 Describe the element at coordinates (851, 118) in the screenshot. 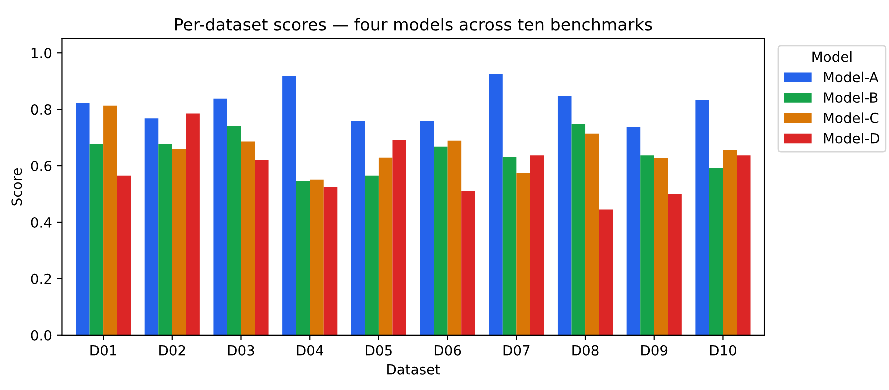

I see `legend-label: Model-C` at that location.